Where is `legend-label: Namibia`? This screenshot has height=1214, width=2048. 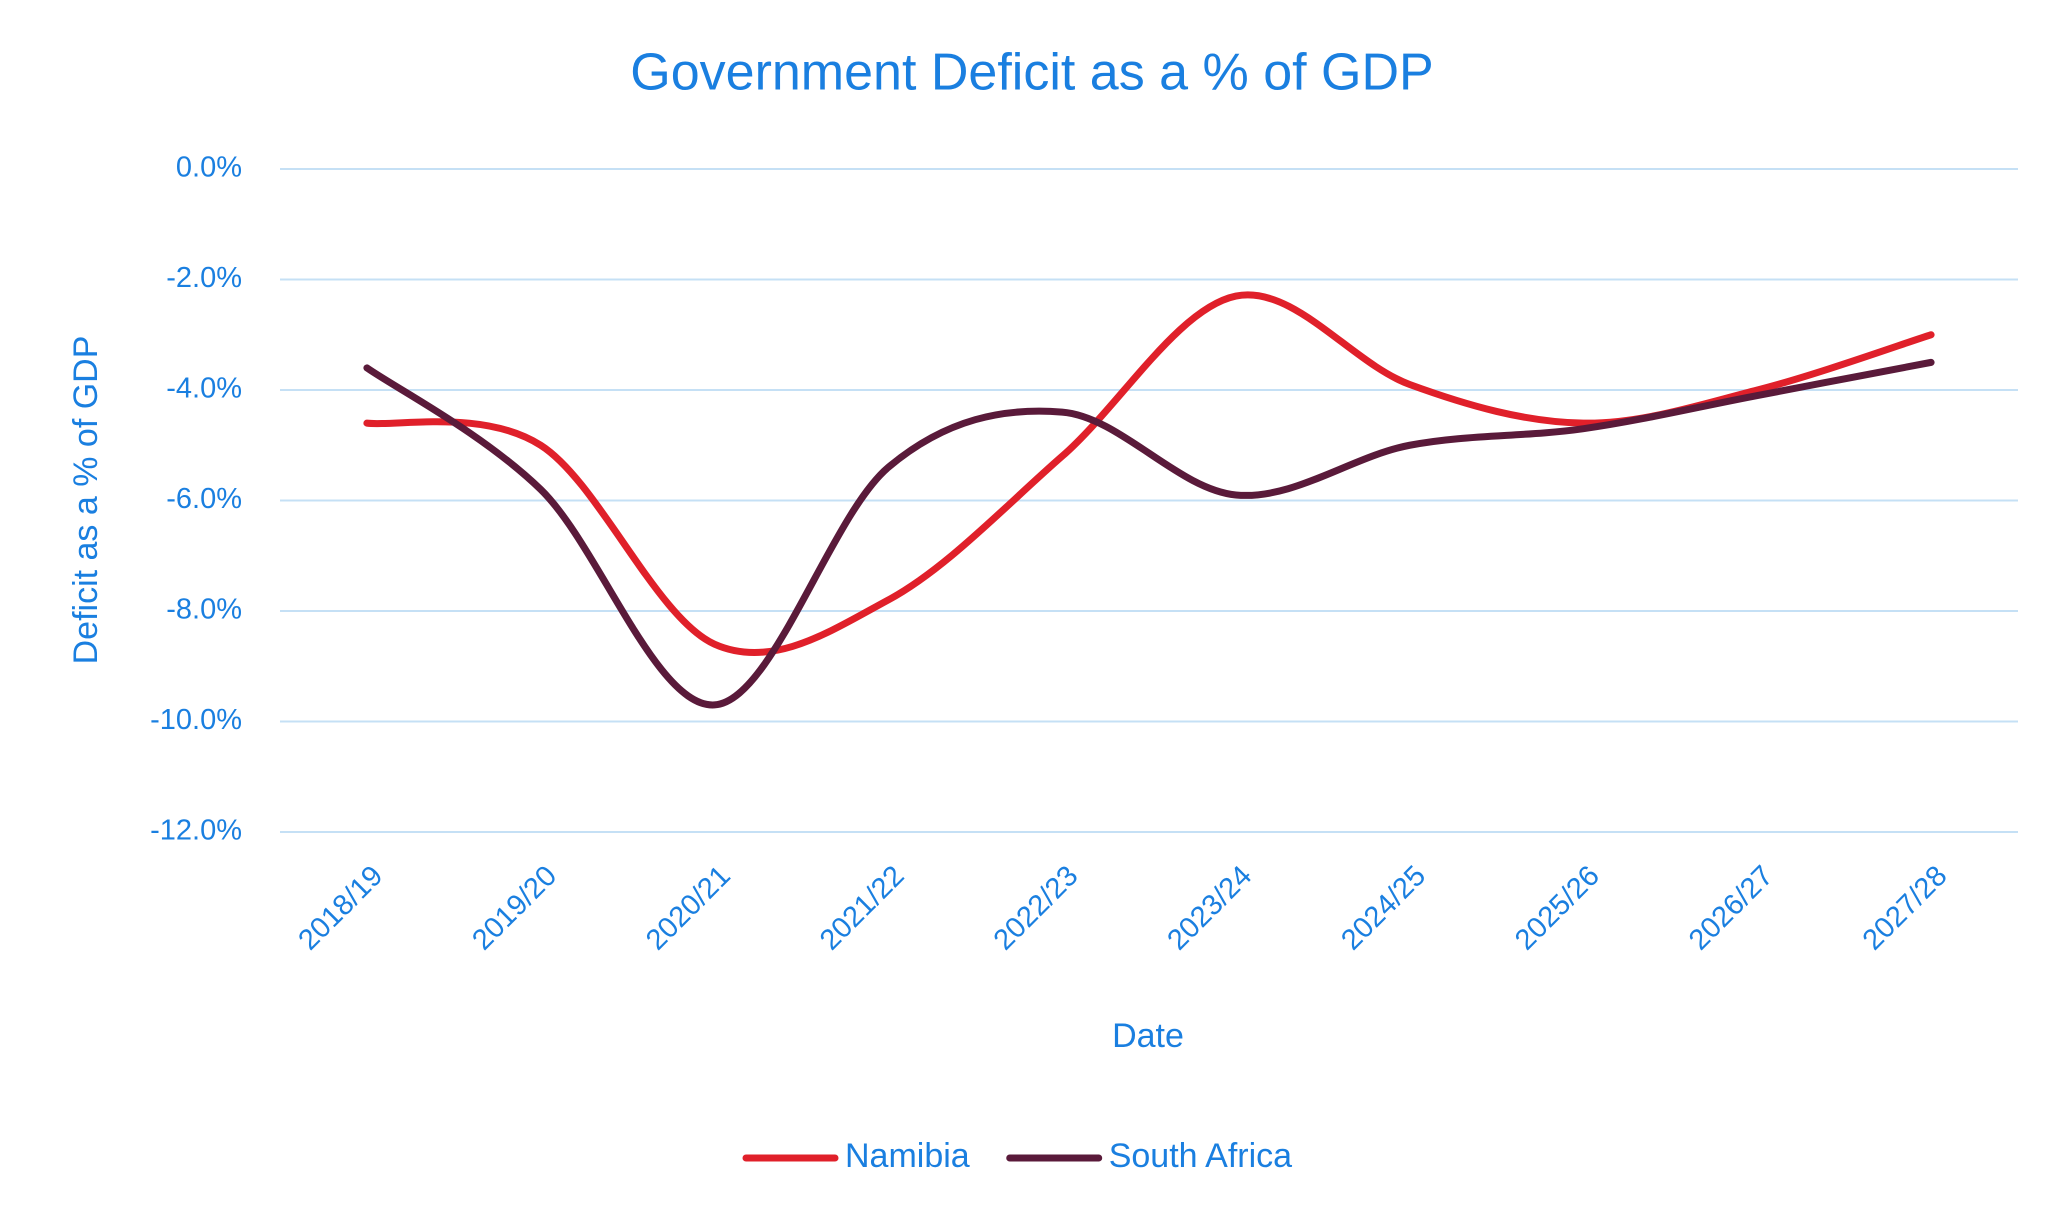
legend-label: Namibia is located at coordinates (907, 1156).